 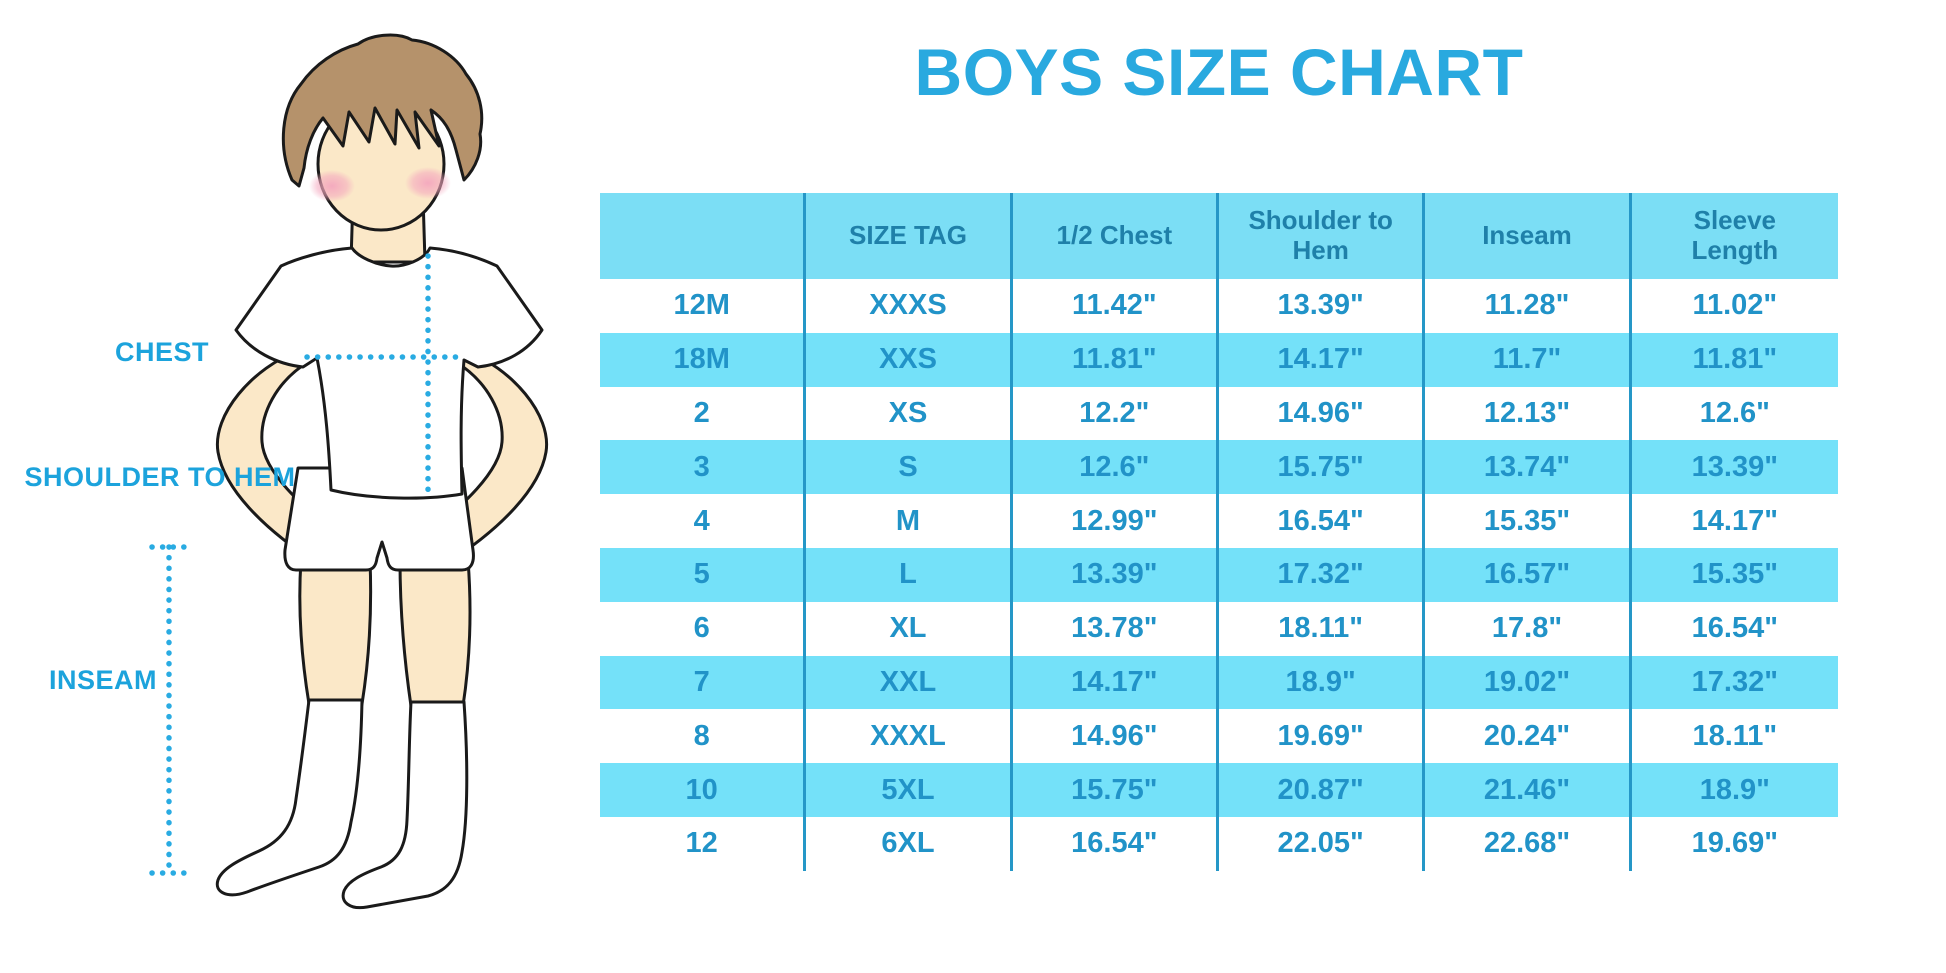 I want to click on left-leg, so click(x=335, y=632).